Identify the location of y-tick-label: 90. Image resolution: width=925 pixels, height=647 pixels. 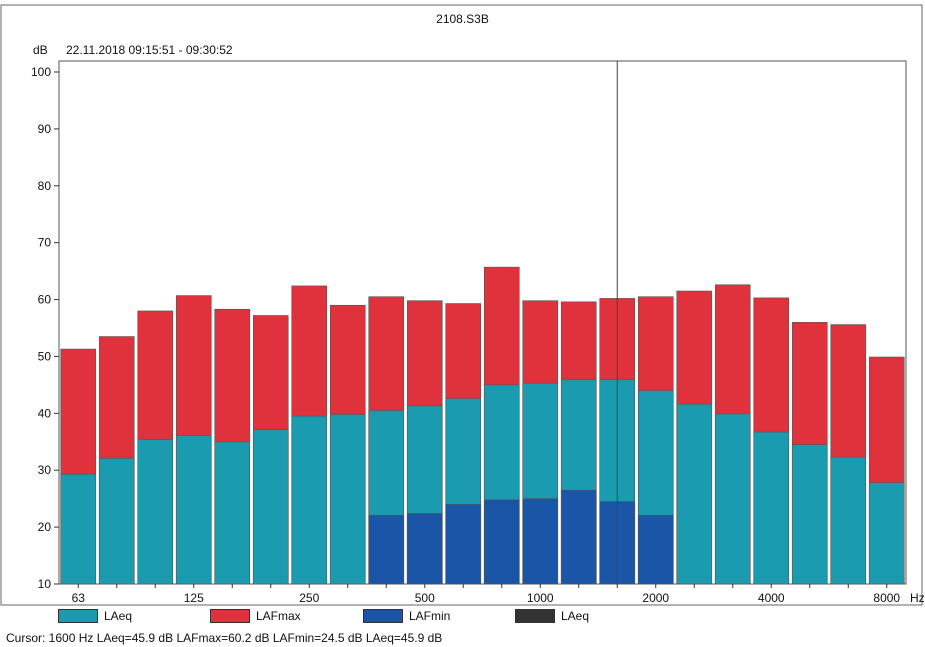
(45, 129).